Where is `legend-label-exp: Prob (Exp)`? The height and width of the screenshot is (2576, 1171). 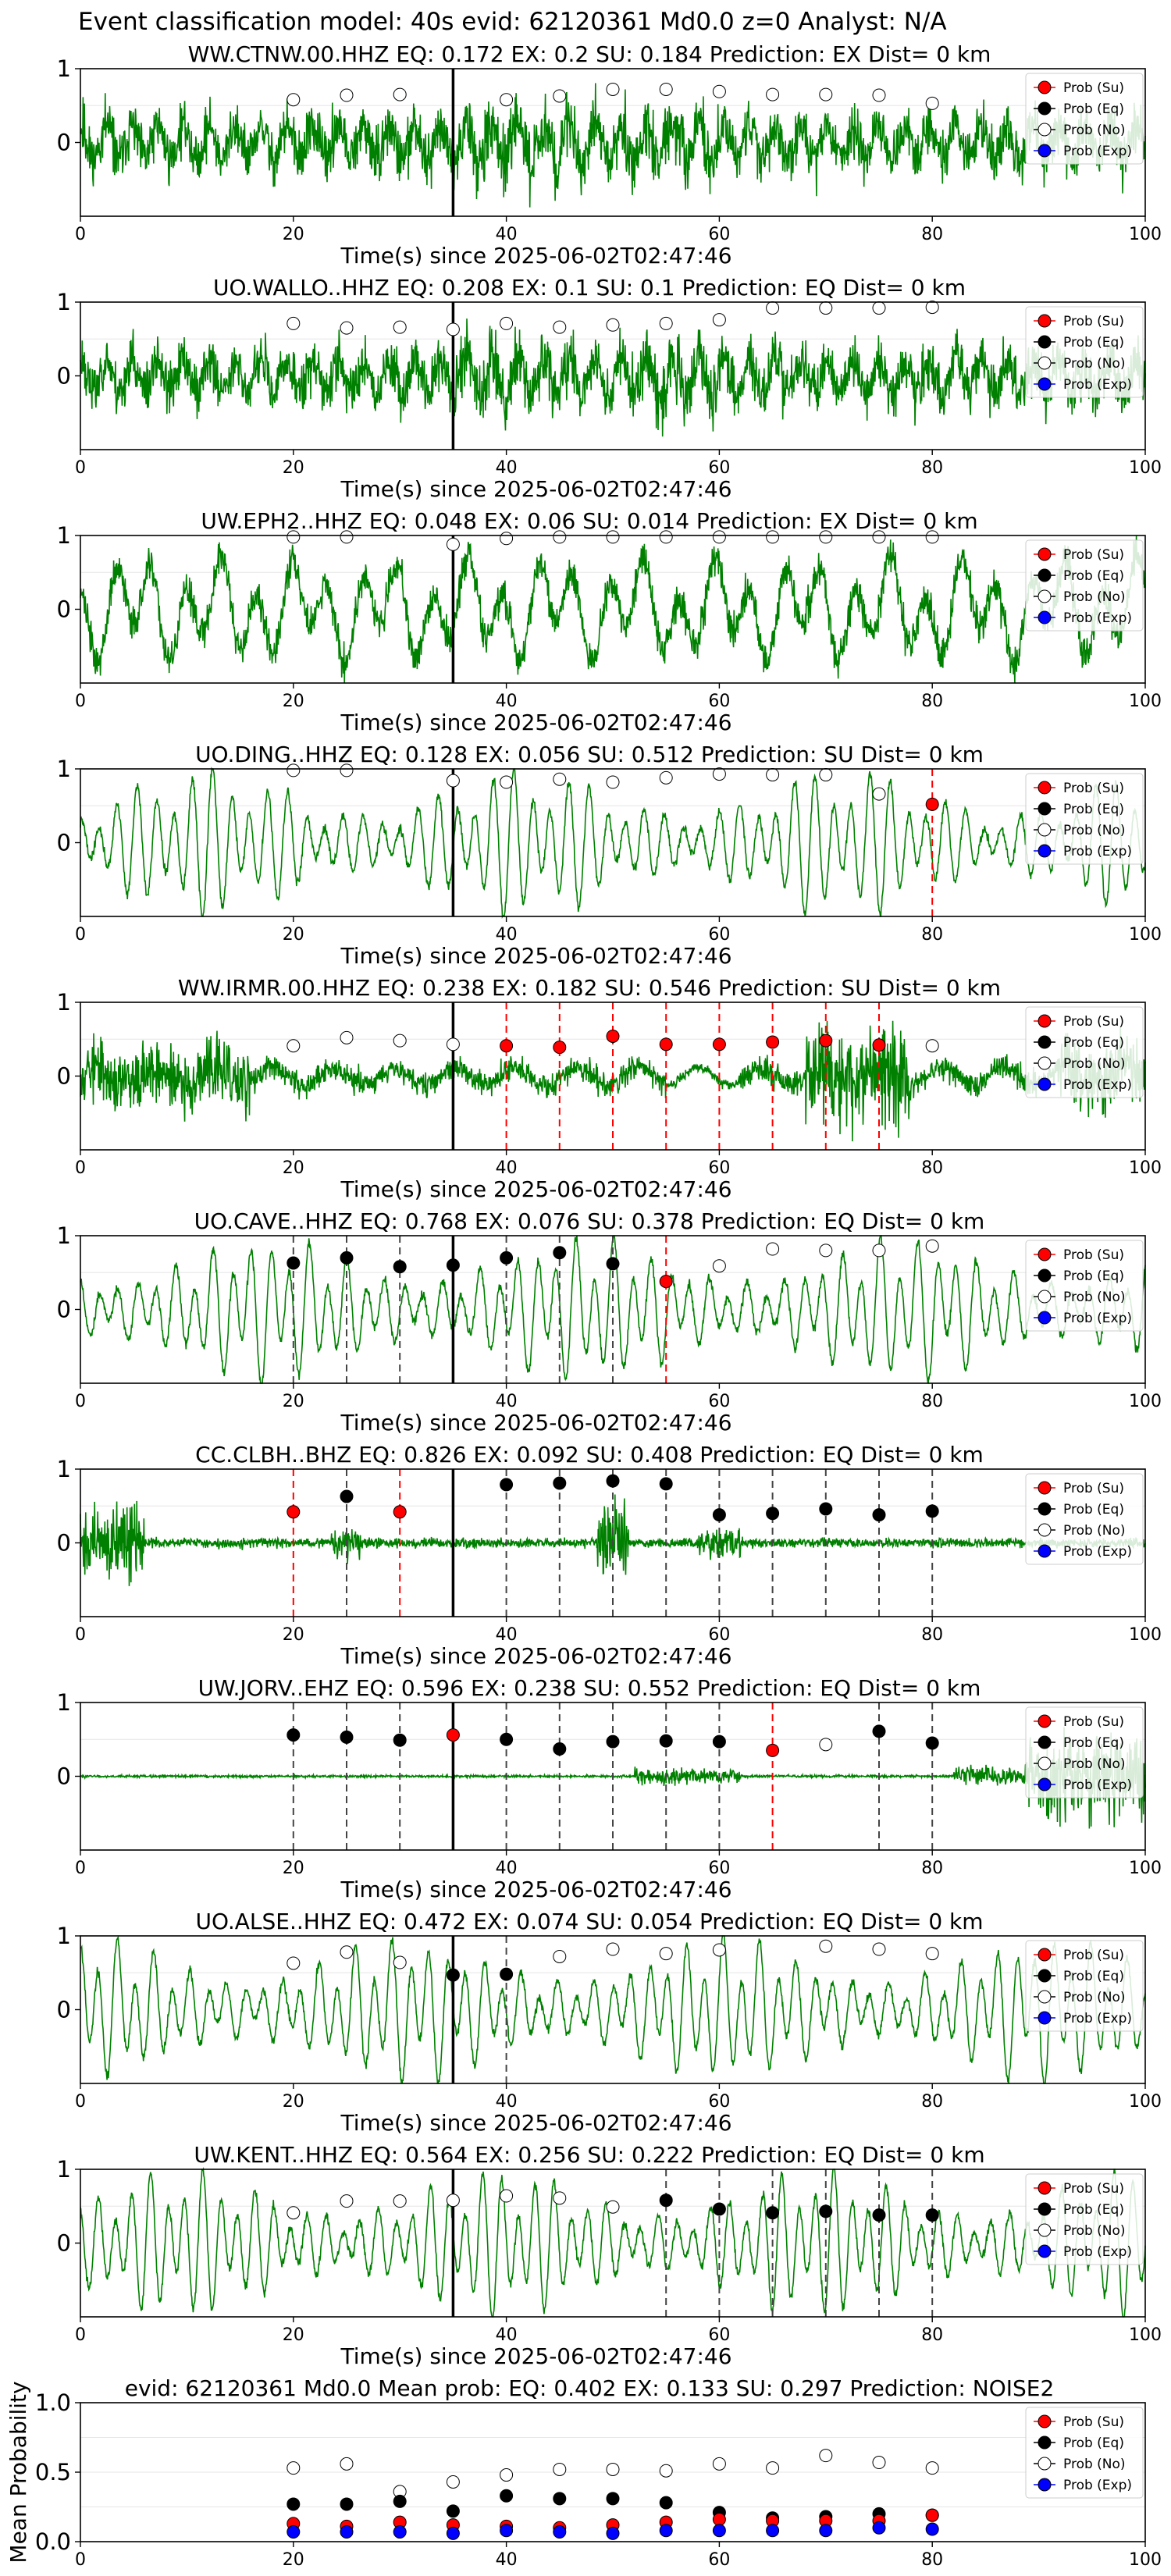
legend-label-exp: Prob (Exp) is located at coordinates (1097, 2485).